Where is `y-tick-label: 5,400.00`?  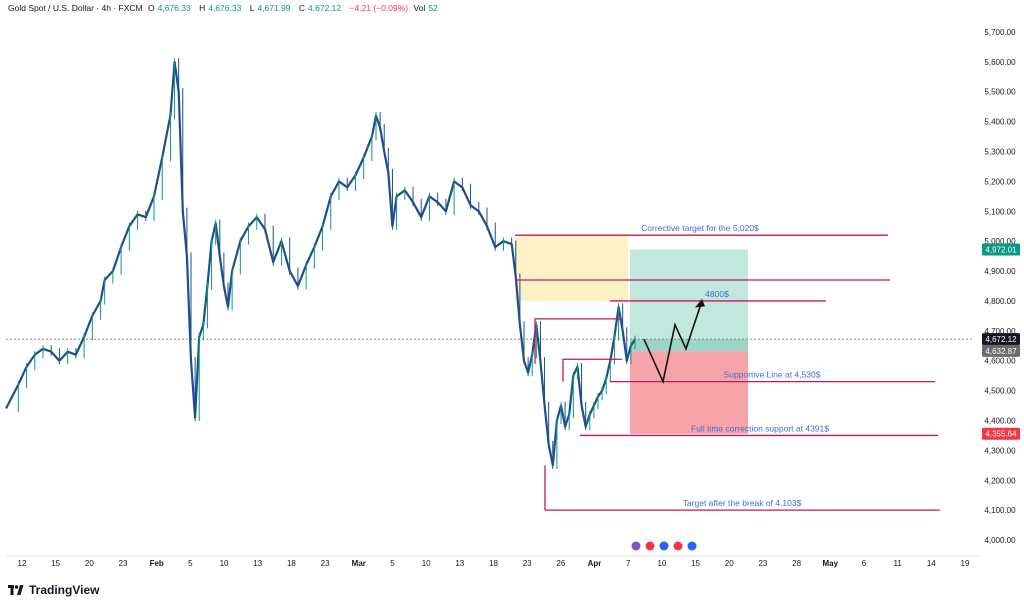 y-tick-label: 5,400.00 is located at coordinates (1000, 122).